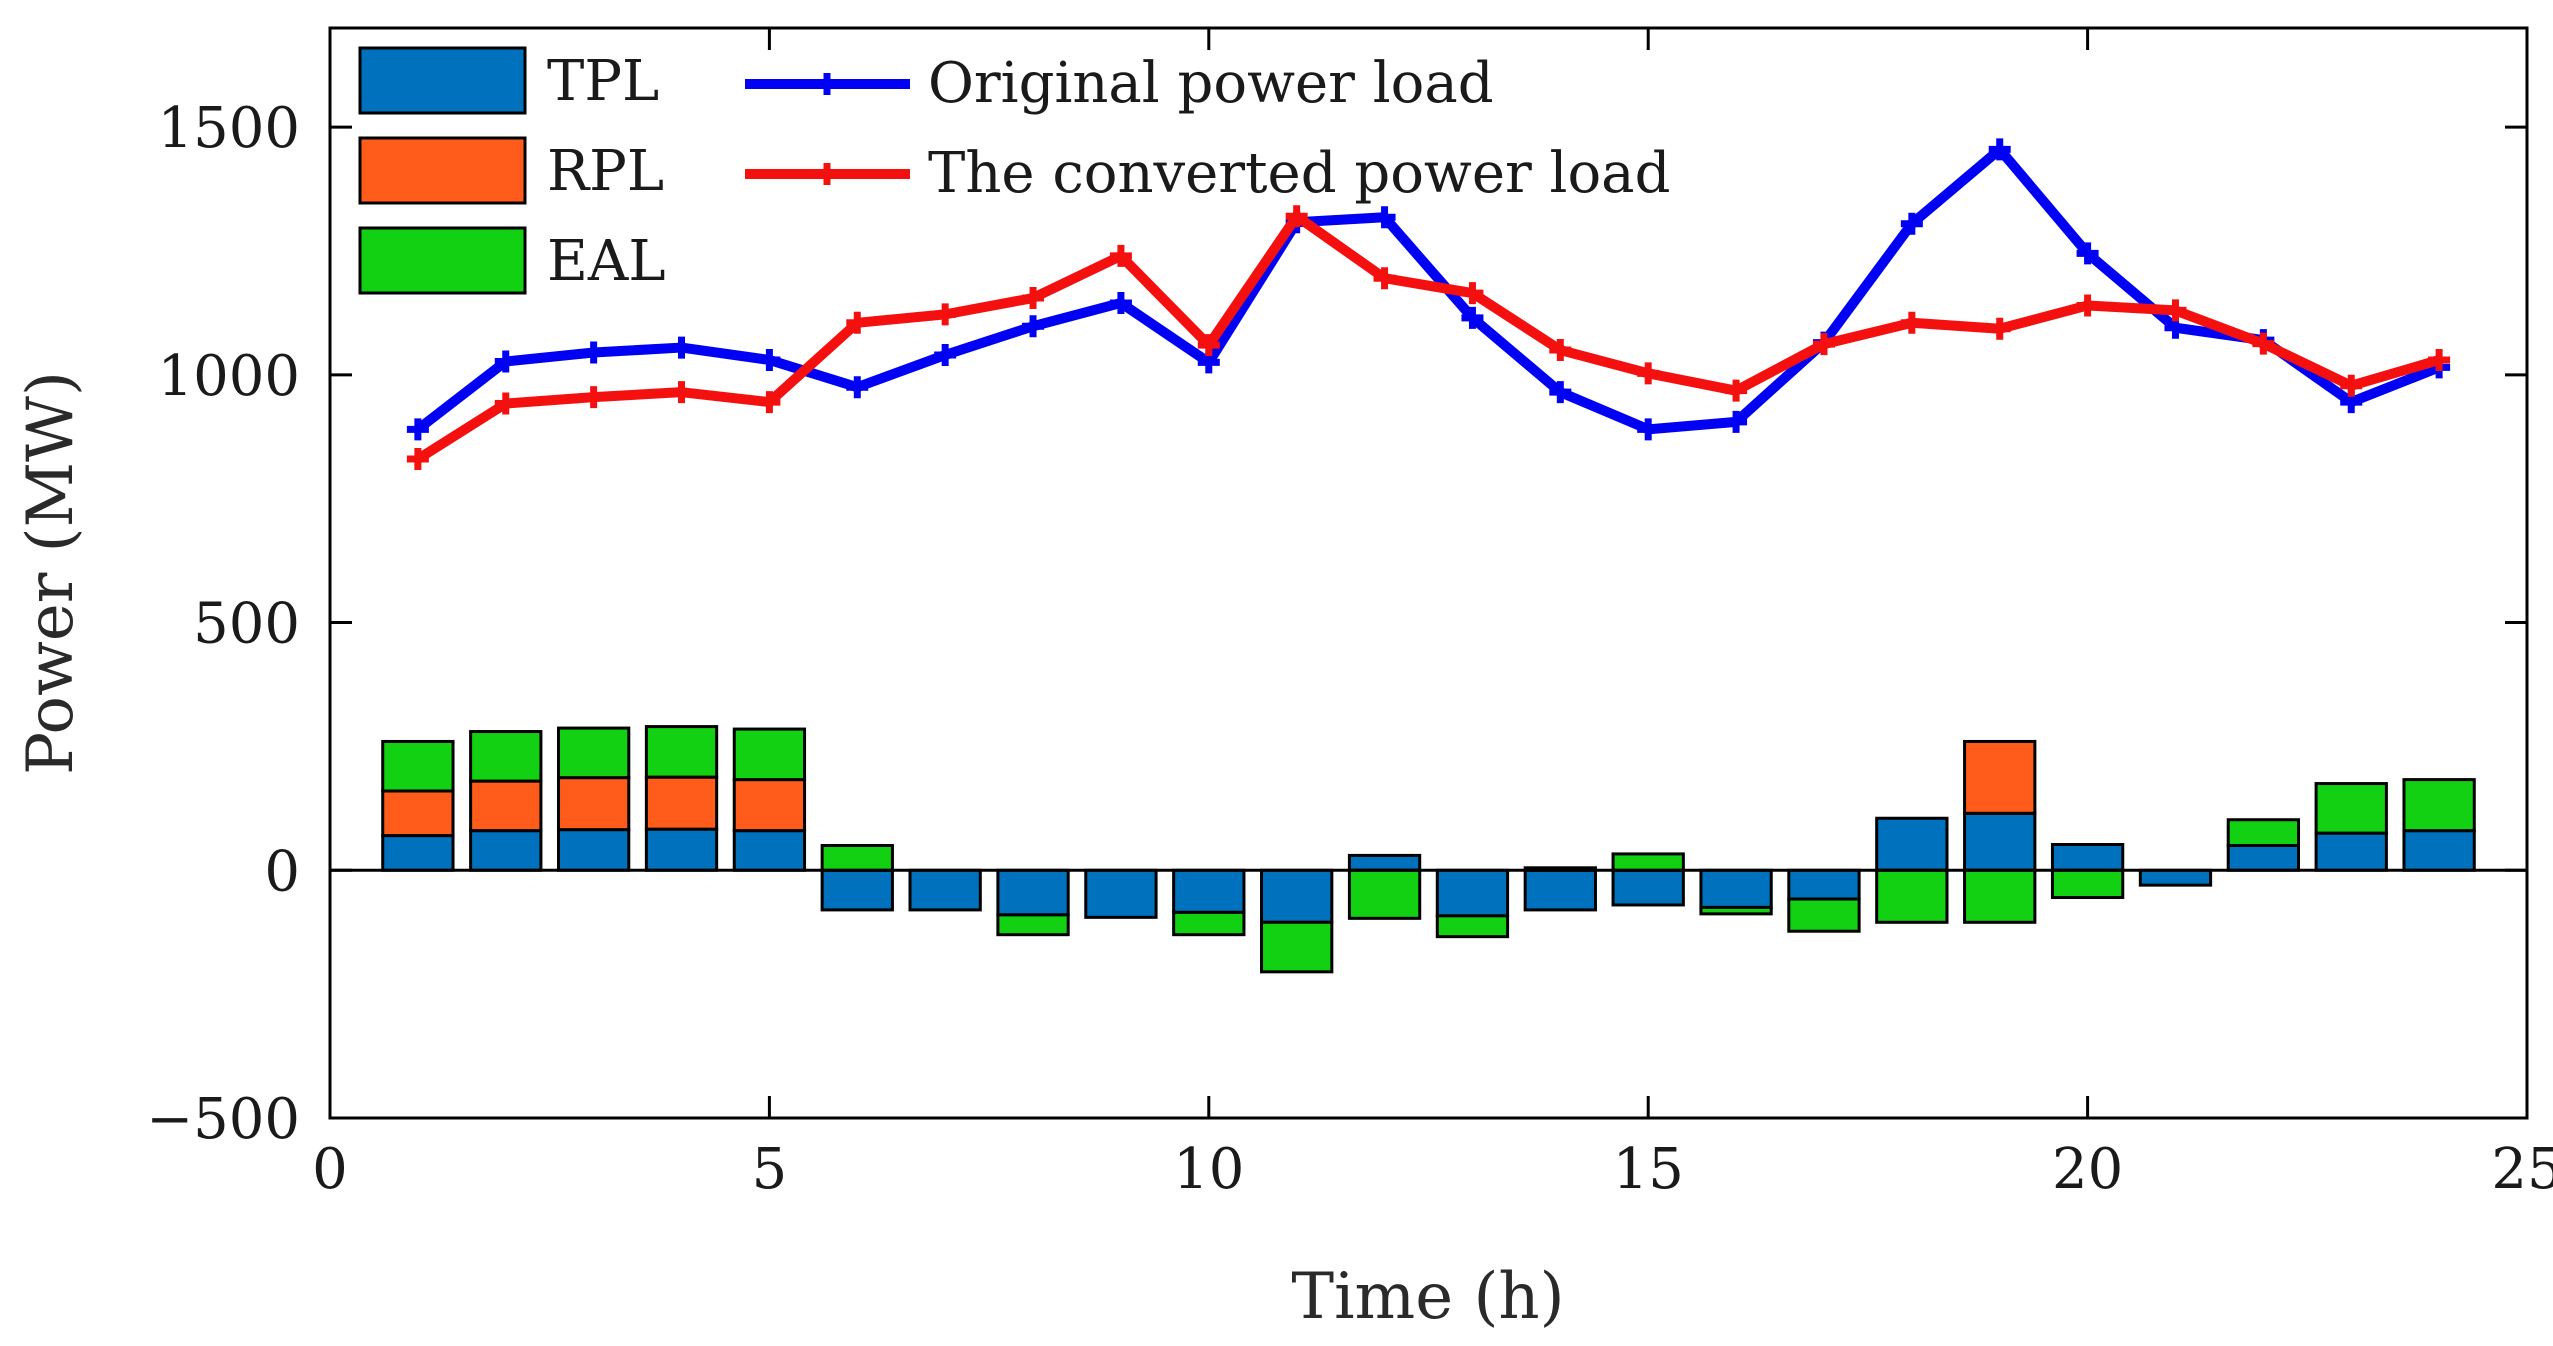 Image resolution: width=2553 pixels, height=1346 pixels. What do you see at coordinates (223, 1119) in the screenshot?
I see `y-tick-label--500: −500` at bounding box center [223, 1119].